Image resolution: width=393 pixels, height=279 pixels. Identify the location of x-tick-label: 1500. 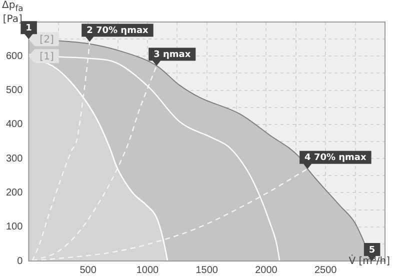
(207, 270).